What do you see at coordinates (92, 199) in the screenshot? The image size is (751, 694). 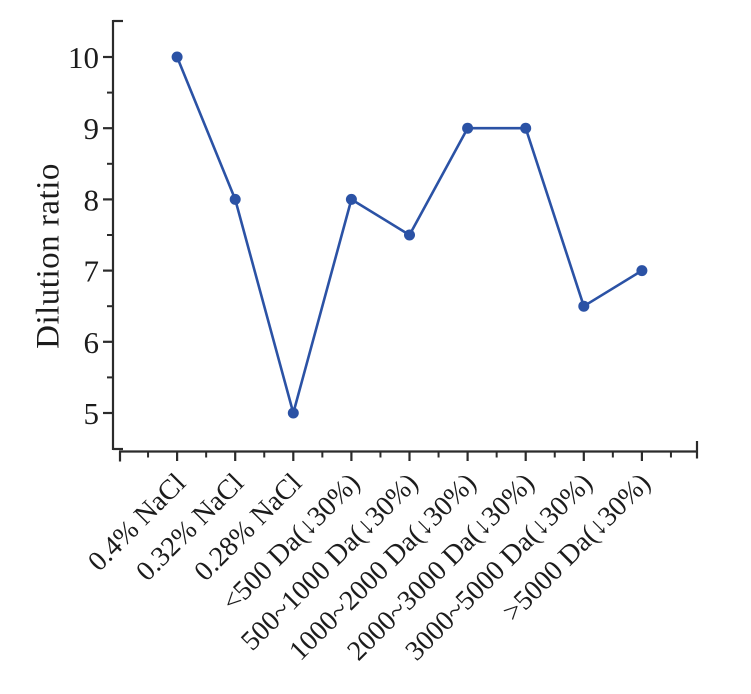 I see `y-tick-label: 8` at bounding box center [92, 199].